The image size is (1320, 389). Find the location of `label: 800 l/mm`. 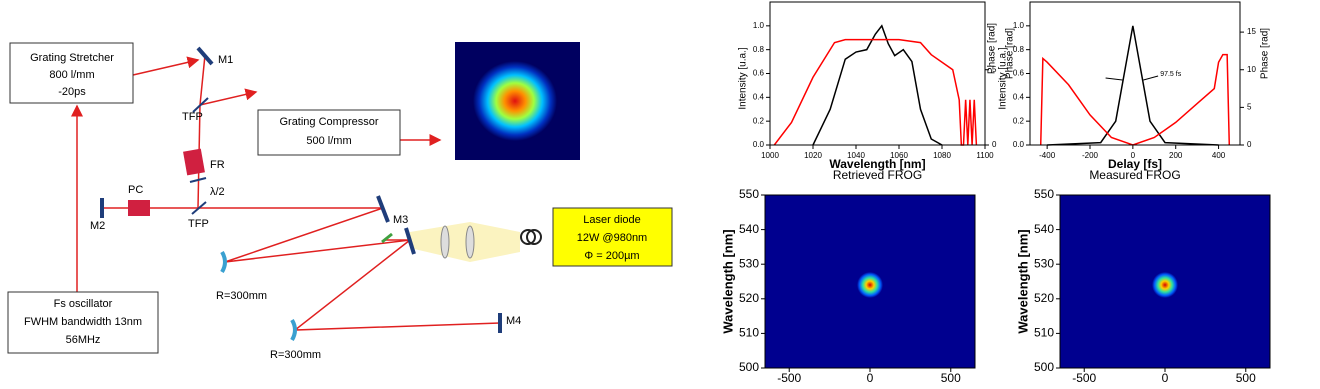

label: 800 l/mm is located at coordinates (71, 75).